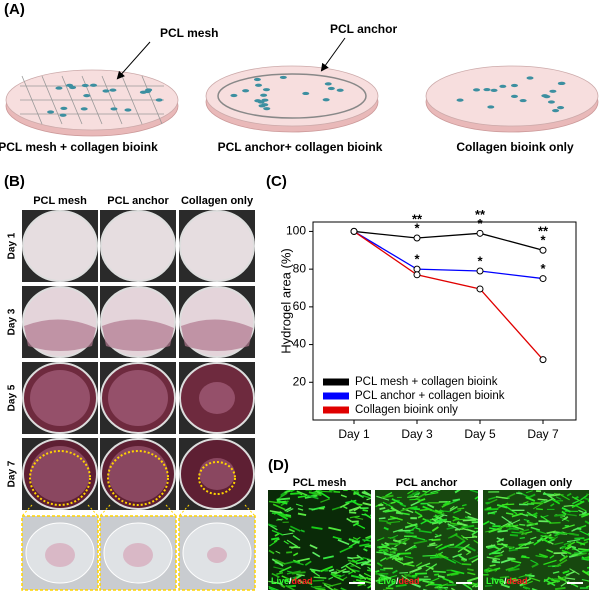  I want to click on legend-swatch, so click(336, 410).